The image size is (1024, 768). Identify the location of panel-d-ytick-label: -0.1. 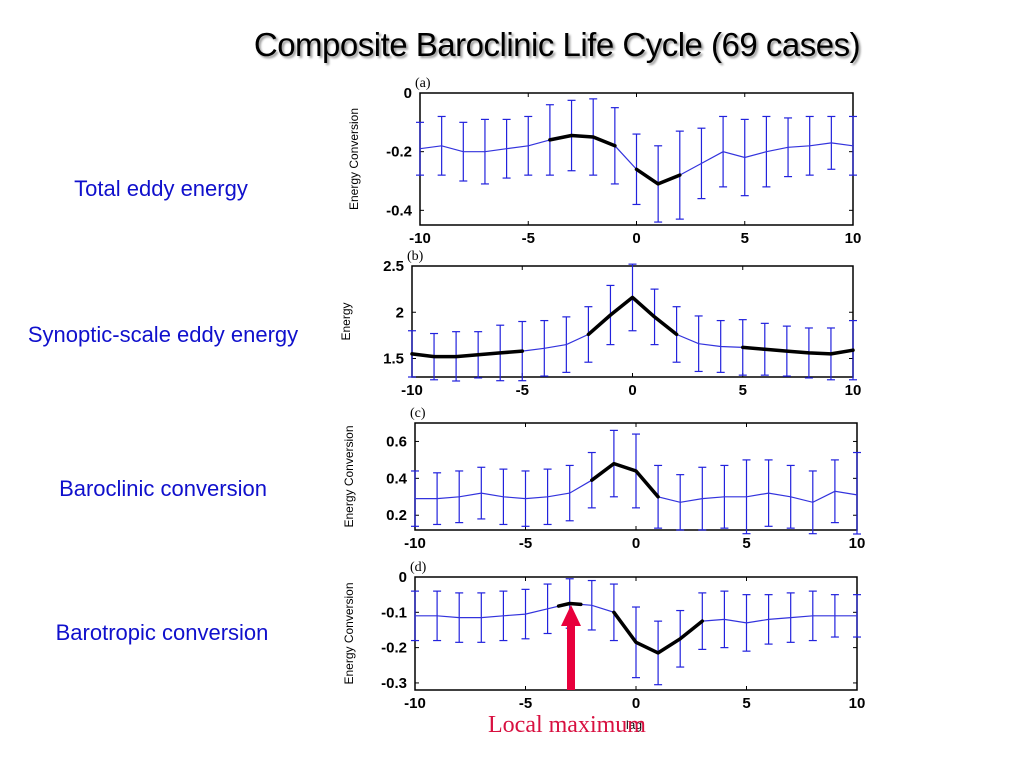
(394, 612).